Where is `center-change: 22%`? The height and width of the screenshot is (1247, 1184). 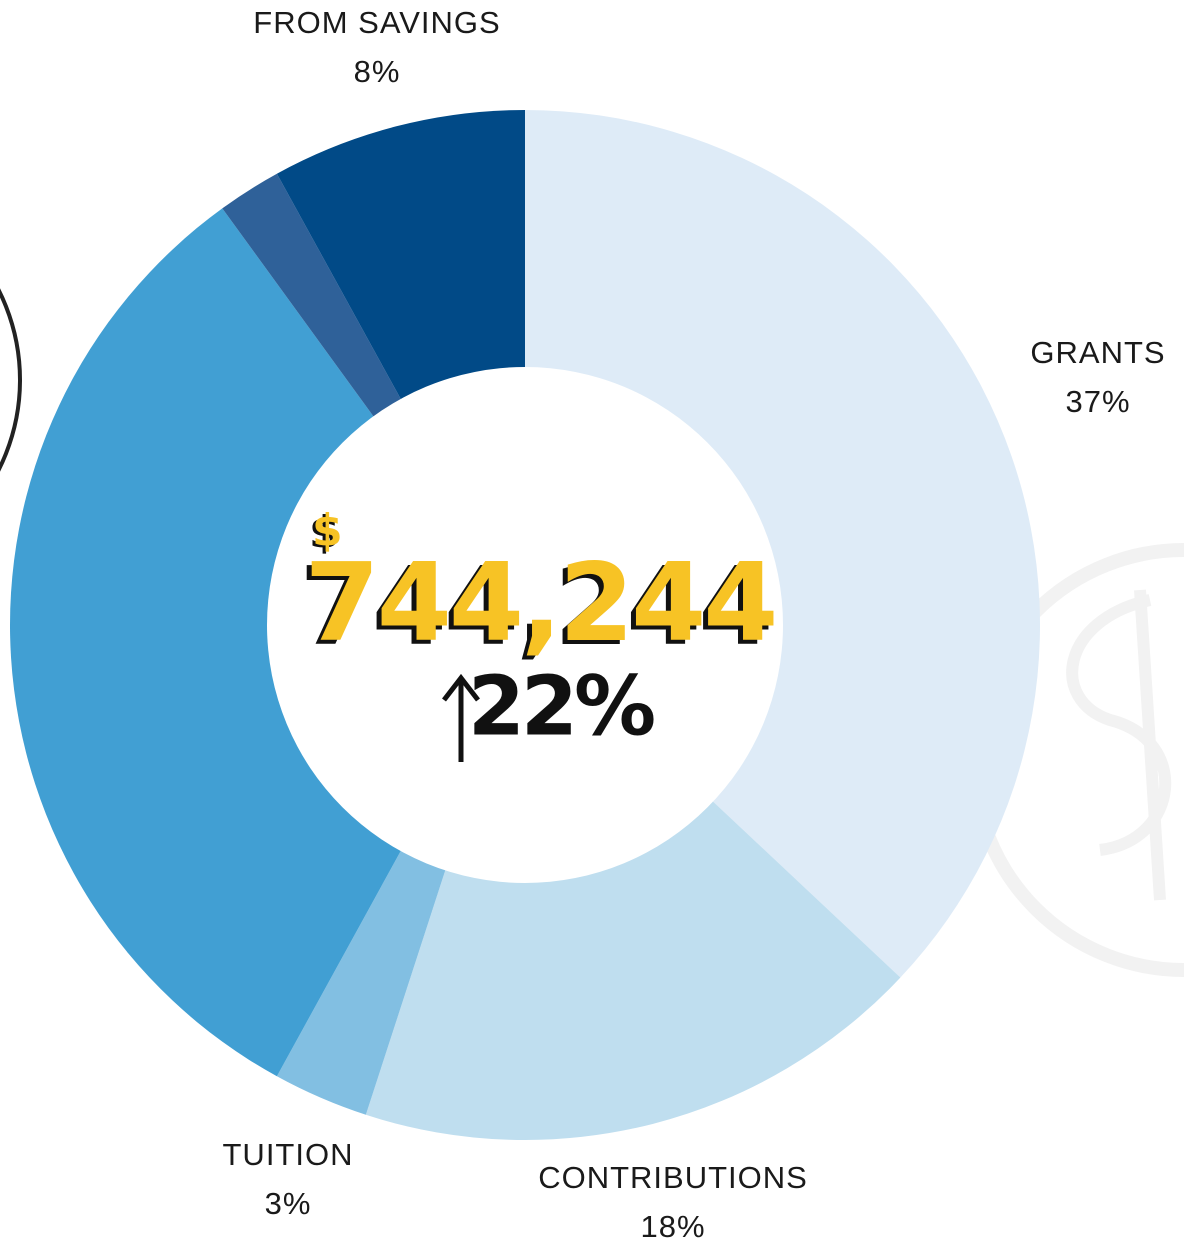 center-change: 22% is located at coordinates (561, 706).